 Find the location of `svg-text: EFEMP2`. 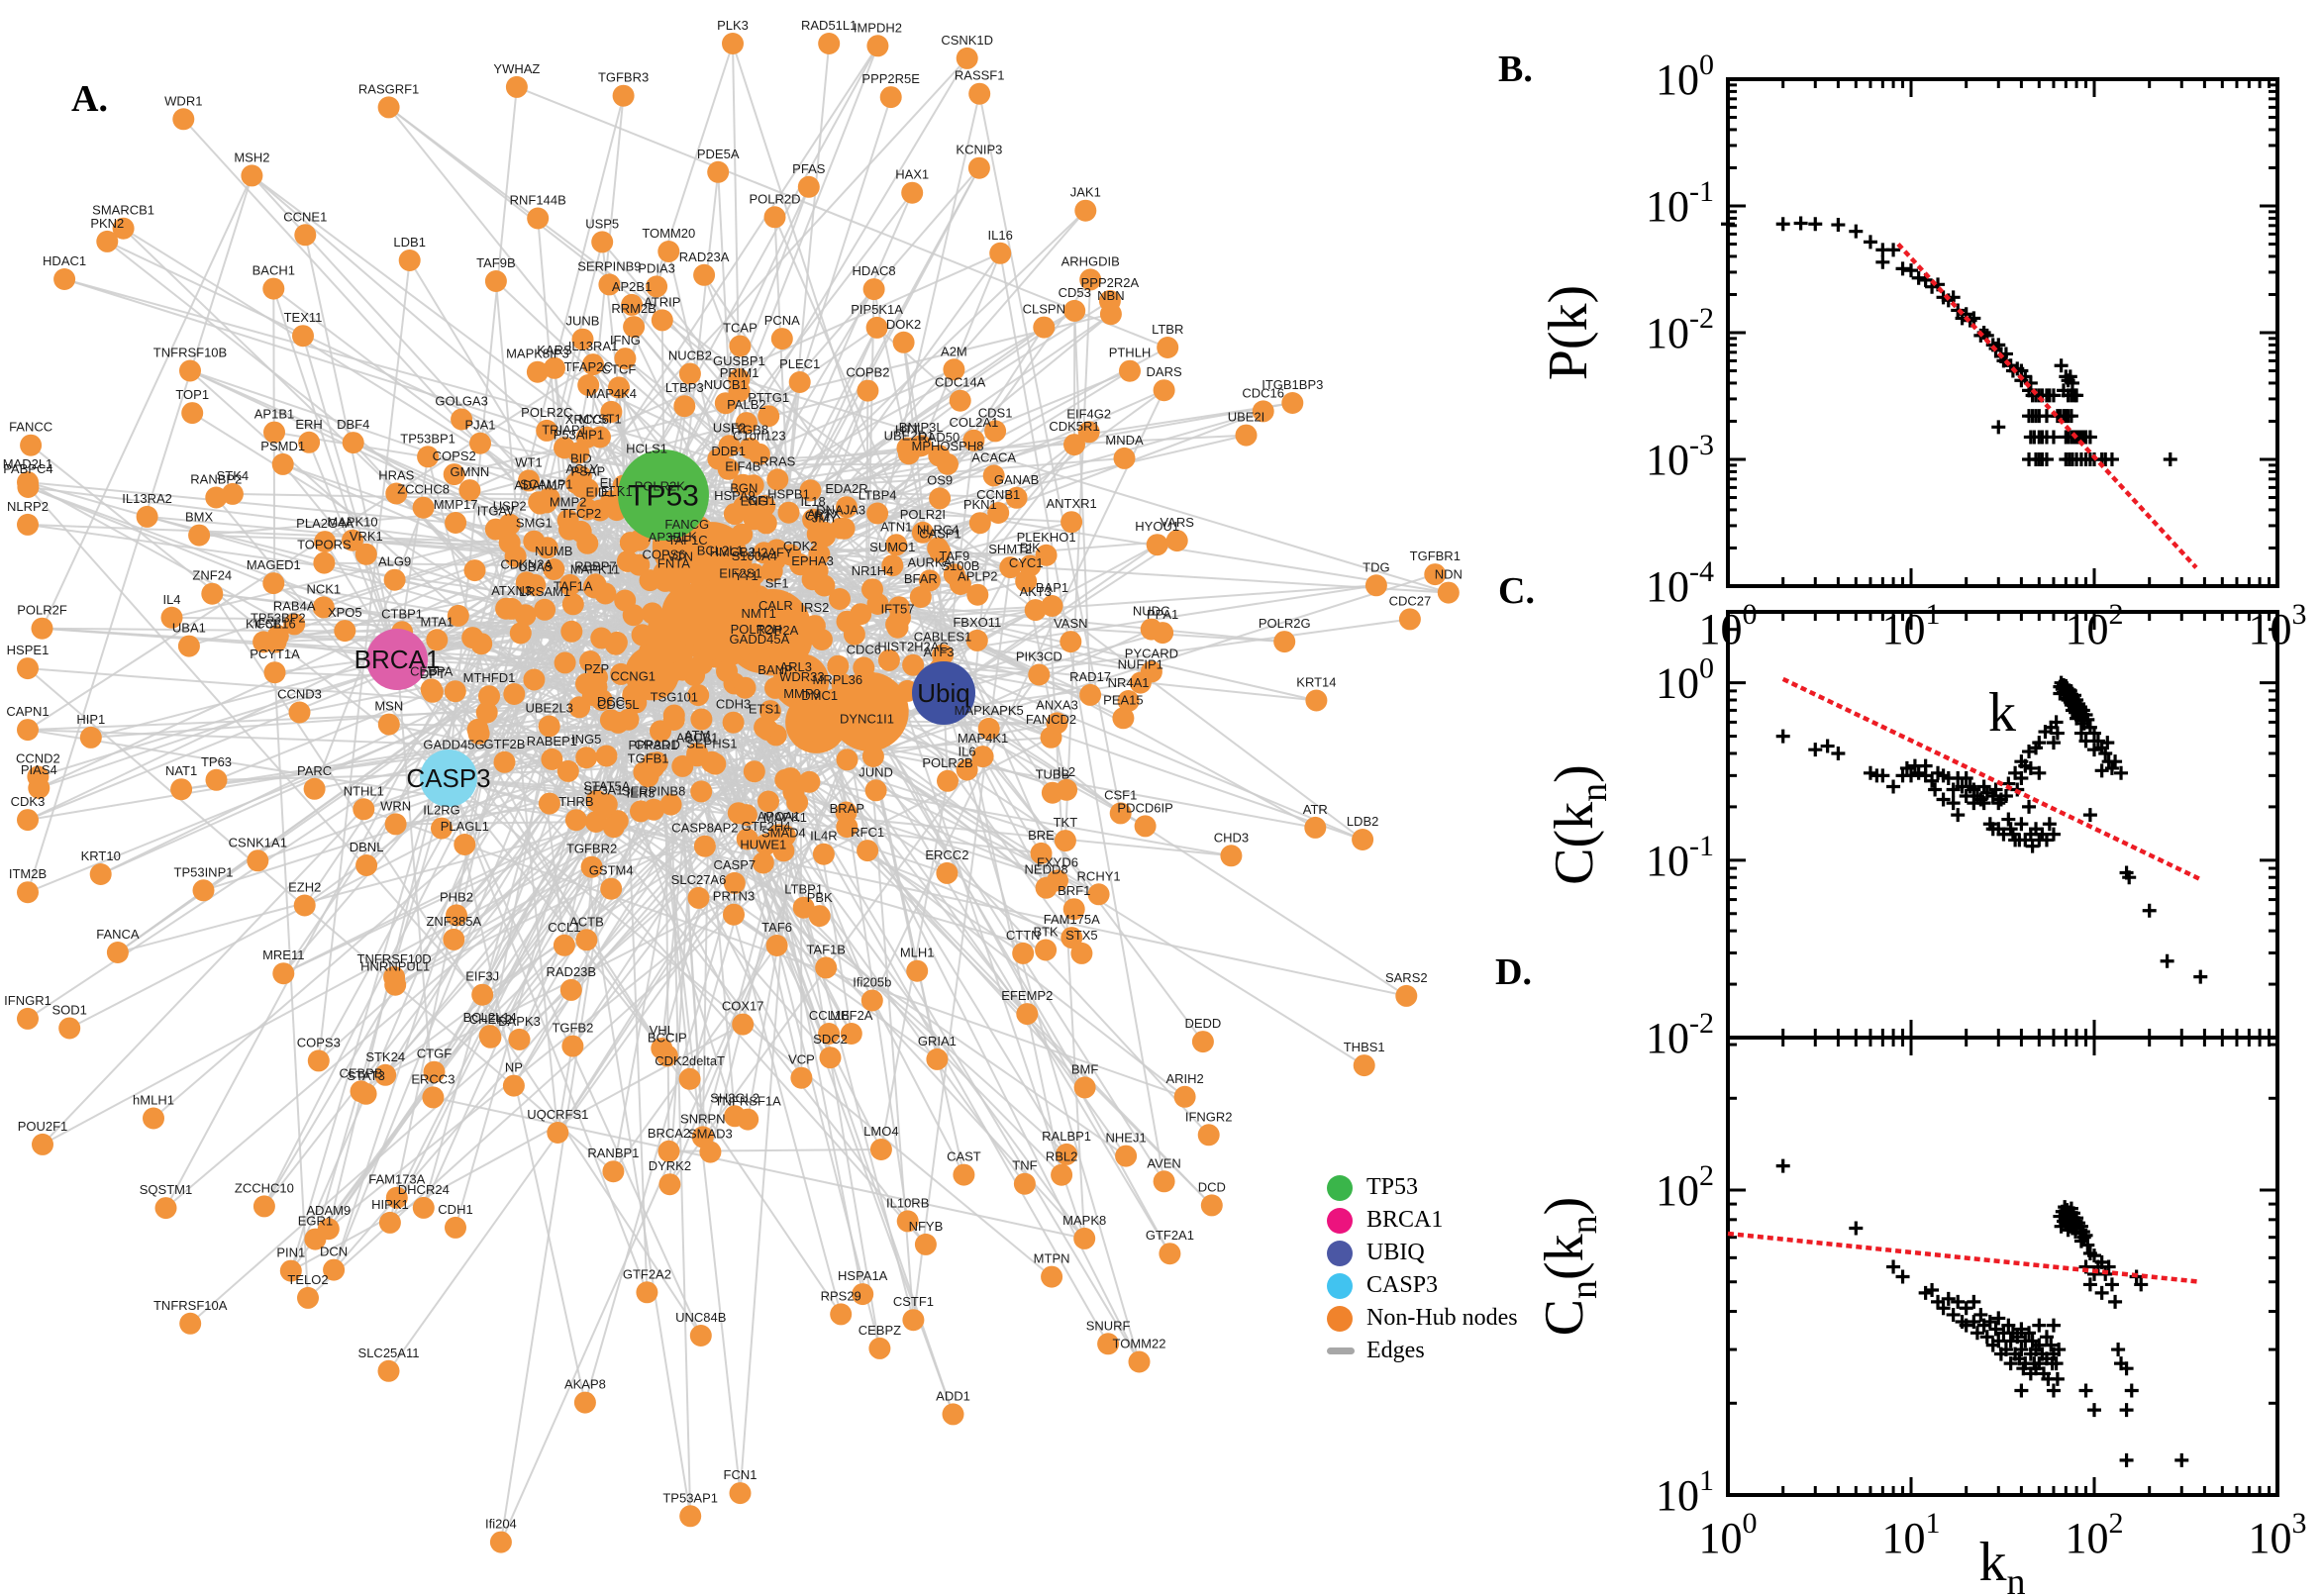

svg-text: EFEMP2 is located at coordinates (1027, 995).